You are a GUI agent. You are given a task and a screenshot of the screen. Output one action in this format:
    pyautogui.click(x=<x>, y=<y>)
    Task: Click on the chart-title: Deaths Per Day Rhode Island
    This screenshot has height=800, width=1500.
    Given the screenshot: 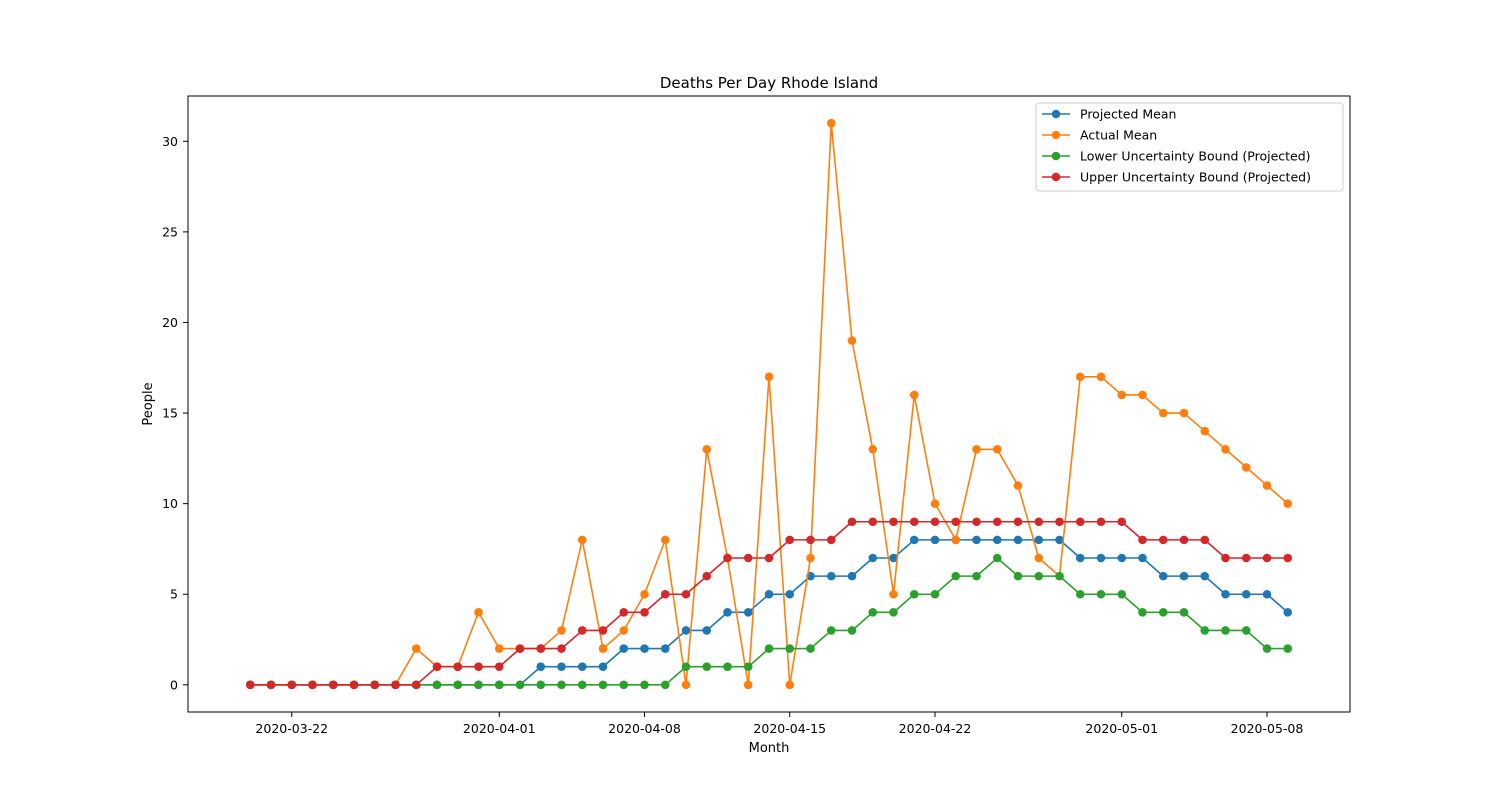 What is the action you would take?
    pyautogui.click(x=769, y=83)
    